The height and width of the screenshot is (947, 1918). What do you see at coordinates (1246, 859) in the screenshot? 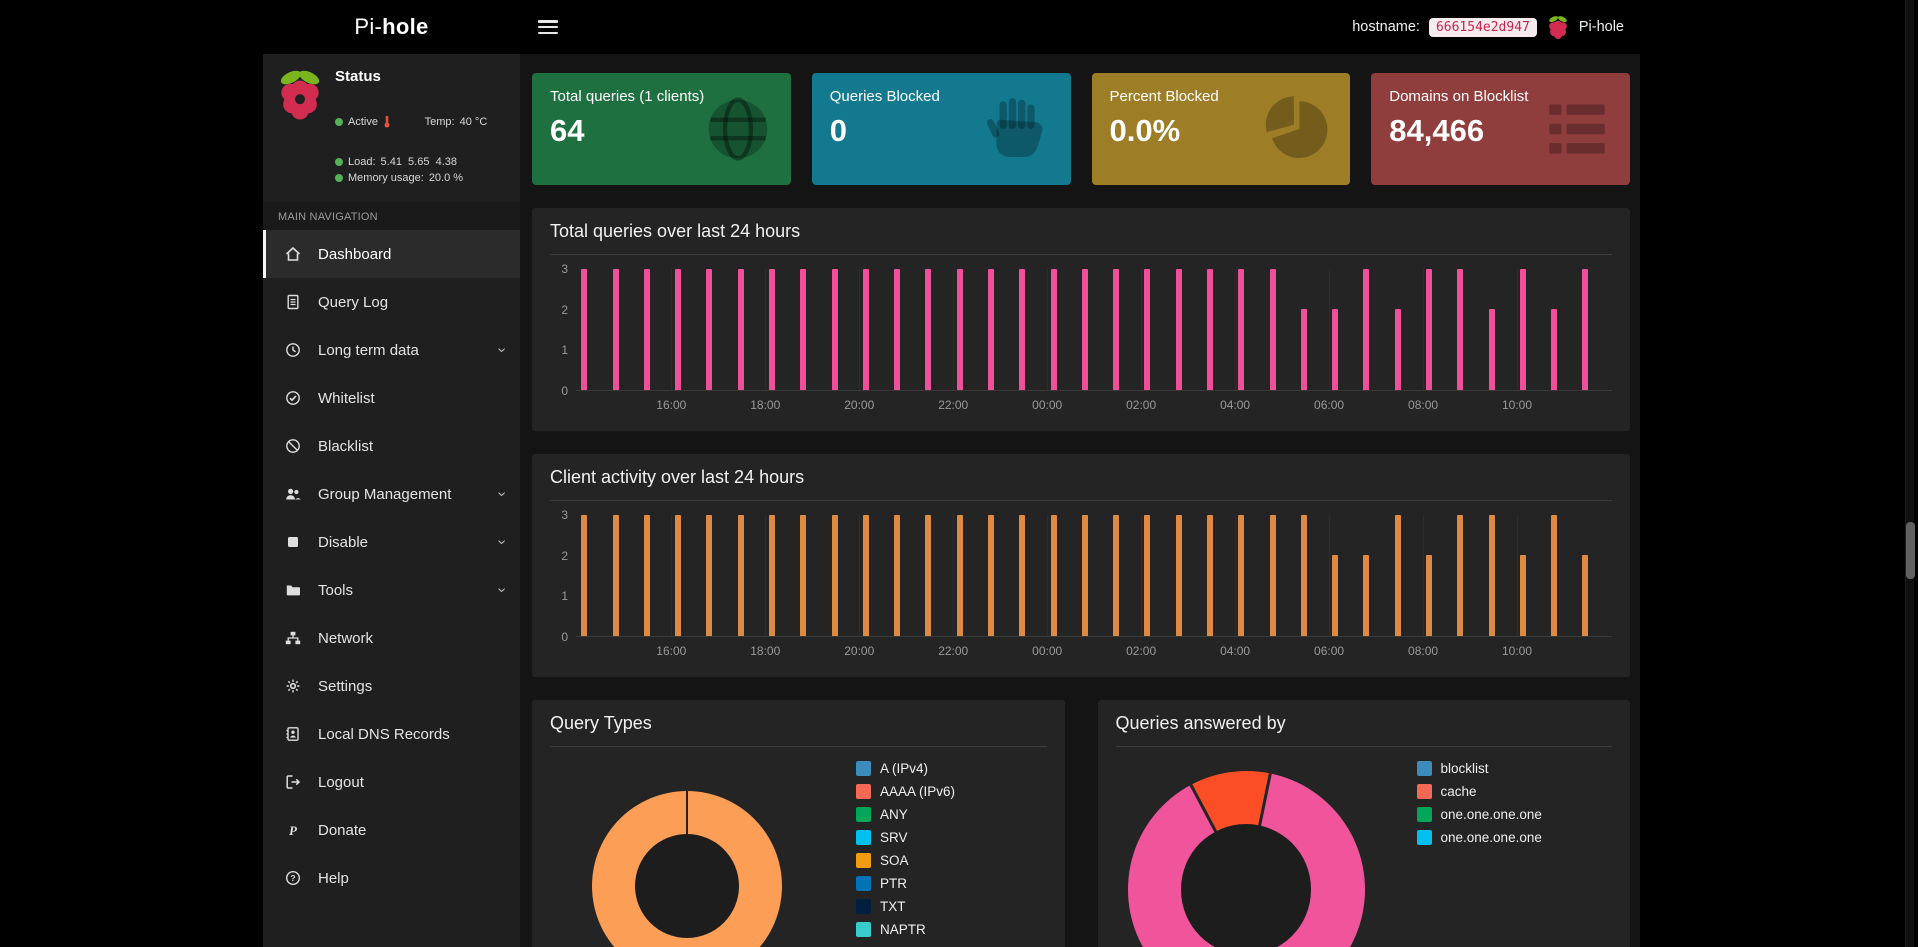
I see `queries-answered-donut` at bounding box center [1246, 859].